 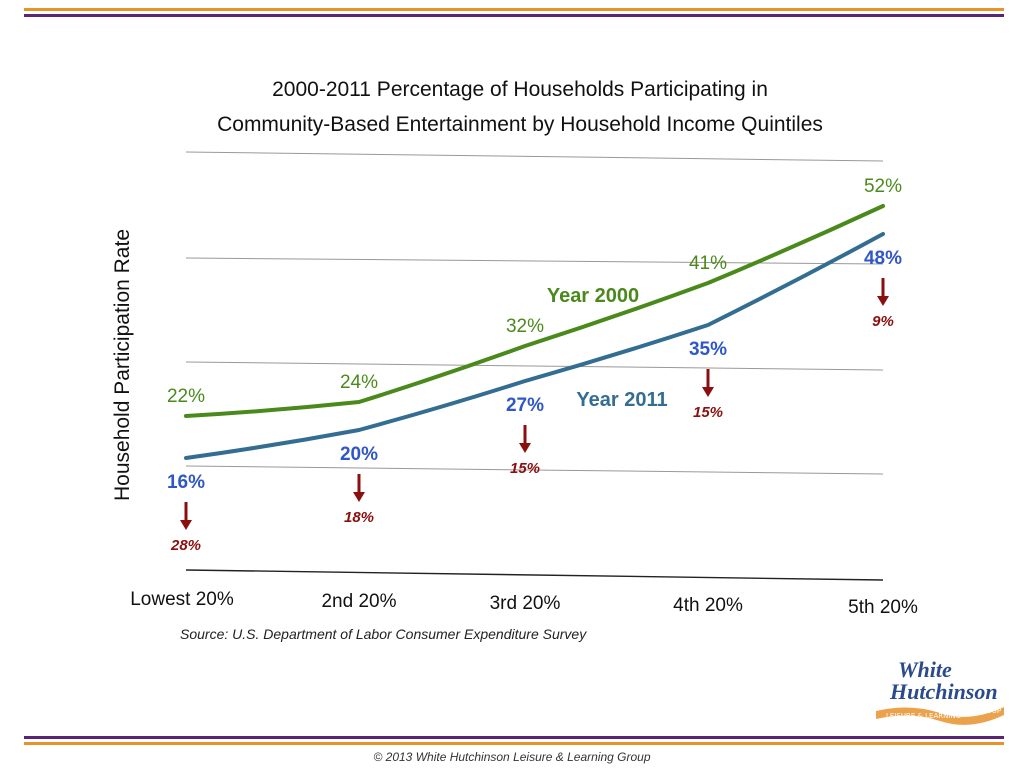 What do you see at coordinates (593, 296) in the screenshot?
I see `series-label-year-2000: Year 2000` at bounding box center [593, 296].